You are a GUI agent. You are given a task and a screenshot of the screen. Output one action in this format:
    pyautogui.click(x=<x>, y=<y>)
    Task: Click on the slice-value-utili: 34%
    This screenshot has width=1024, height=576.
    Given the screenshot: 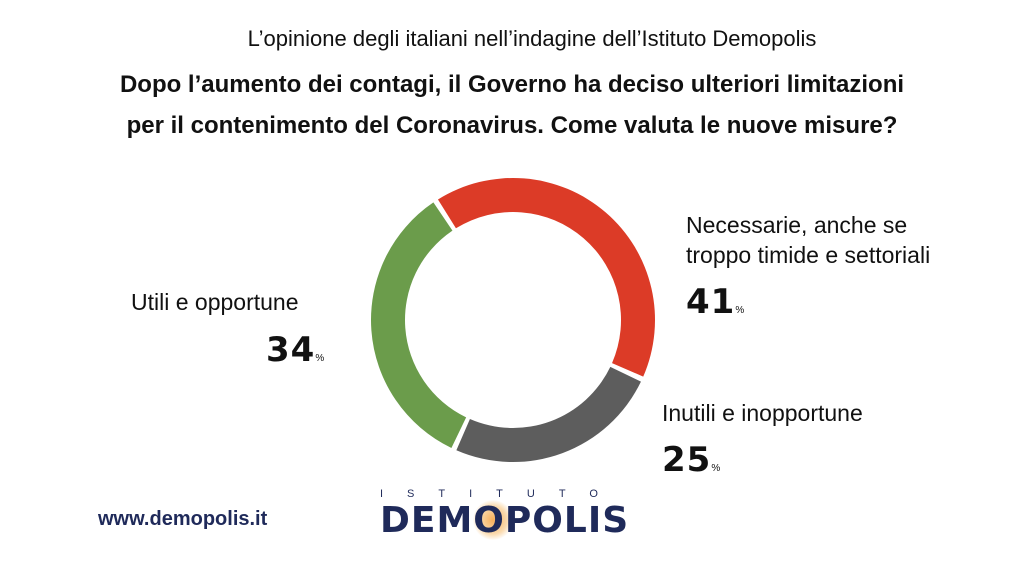 What is the action you would take?
    pyautogui.click(x=295, y=354)
    